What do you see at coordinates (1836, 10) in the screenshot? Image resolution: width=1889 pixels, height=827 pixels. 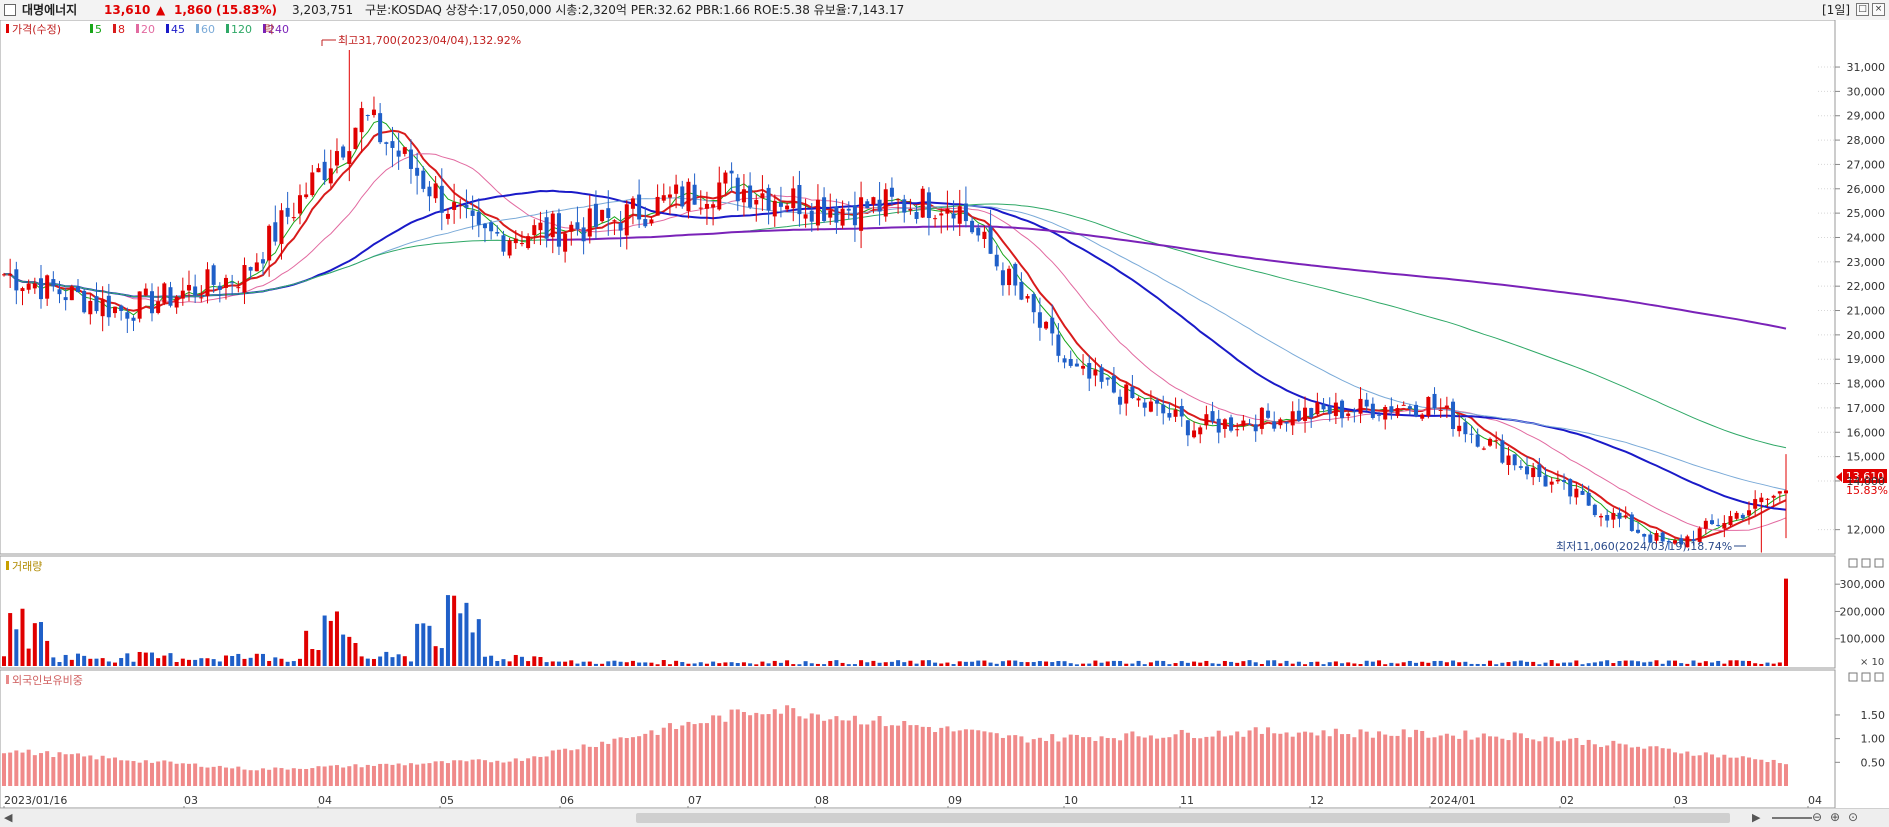 I see `period-selector: [1일]` at bounding box center [1836, 10].